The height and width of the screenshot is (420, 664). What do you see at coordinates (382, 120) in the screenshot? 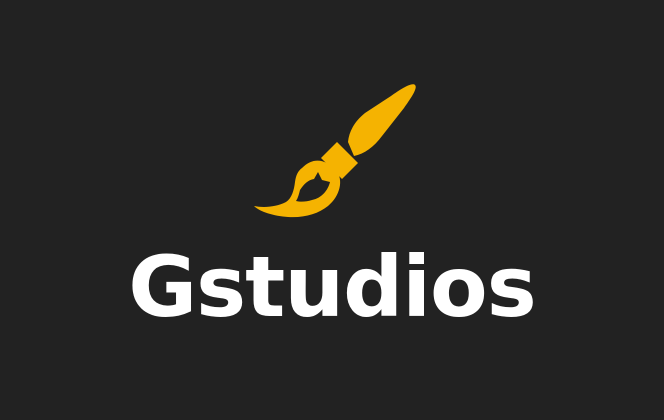
I see `brush-handle` at bounding box center [382, 120].